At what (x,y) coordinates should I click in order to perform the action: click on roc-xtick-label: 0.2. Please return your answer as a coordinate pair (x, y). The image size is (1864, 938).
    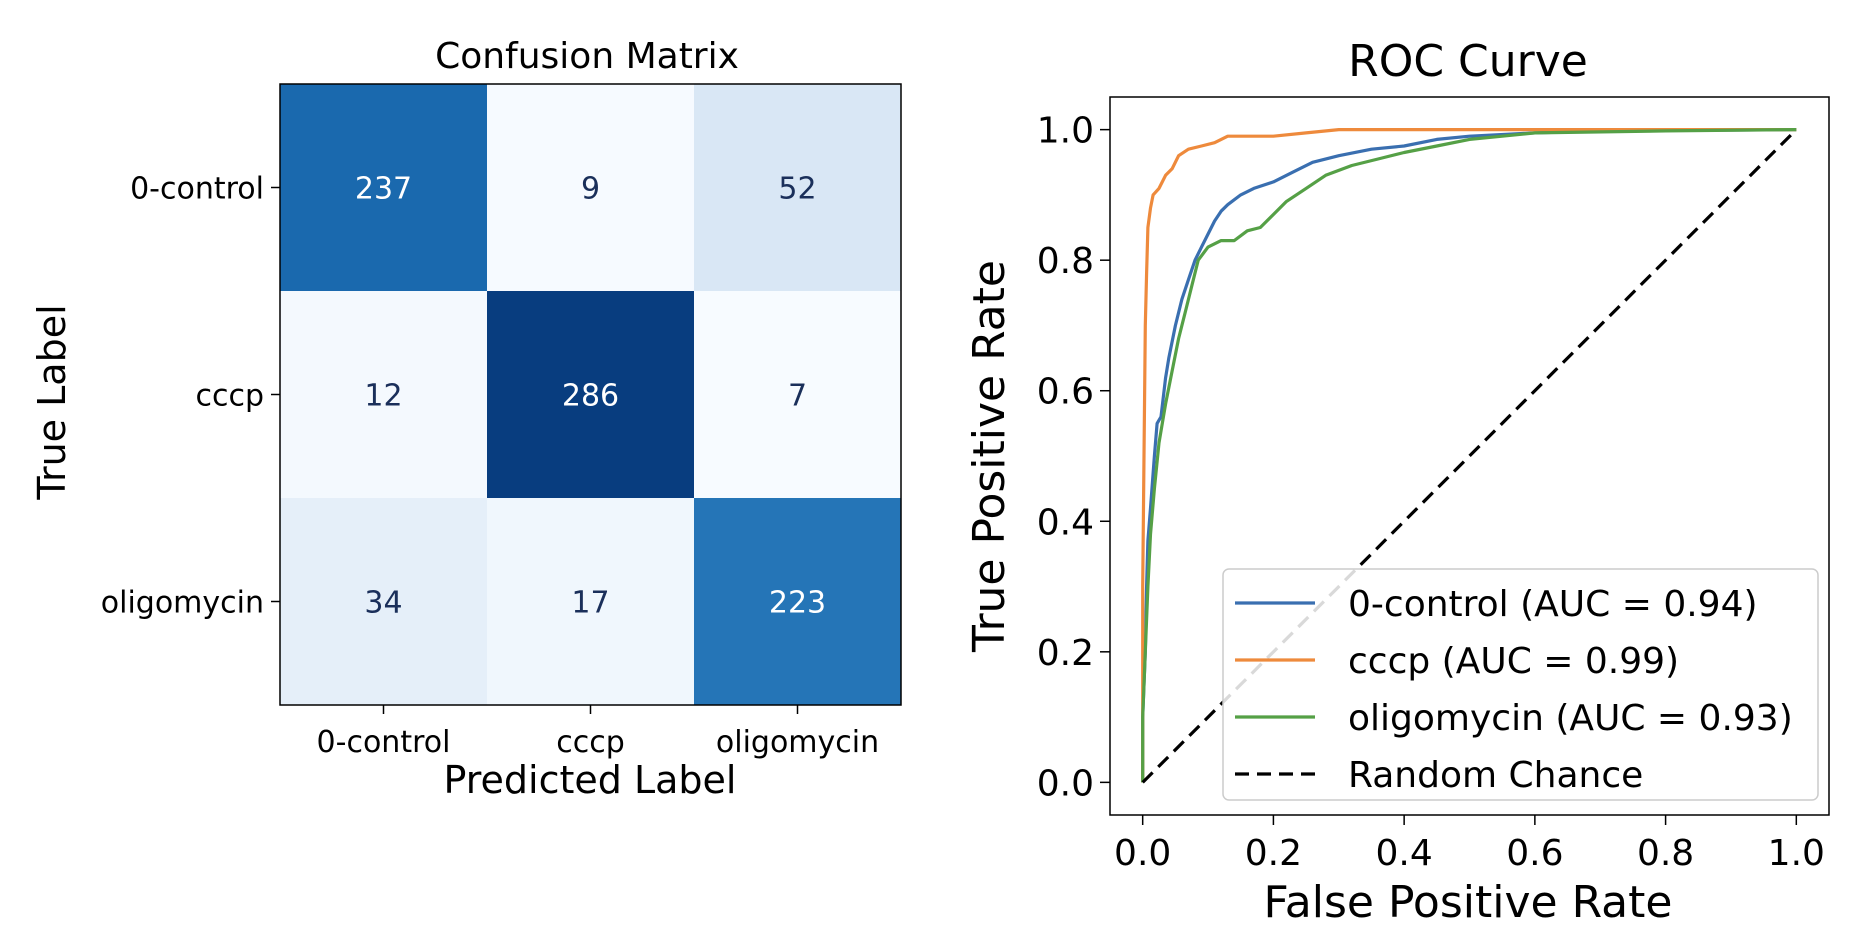
    Looking at the image, I should click on (1273, 853).